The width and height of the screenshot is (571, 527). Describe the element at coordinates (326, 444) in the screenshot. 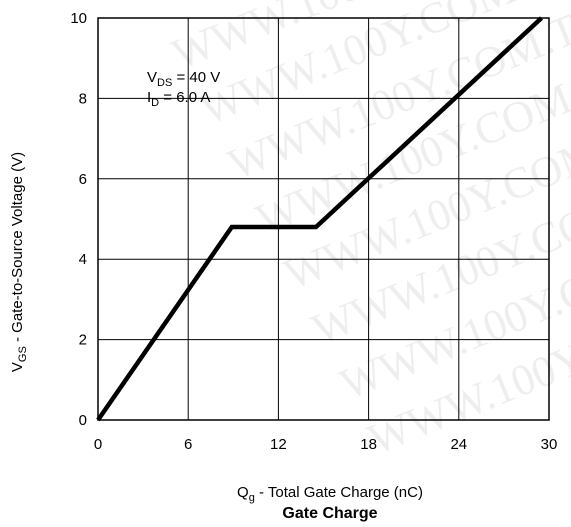

I see `x-tick-labels: 0 6 12 18 24 30` at that location.